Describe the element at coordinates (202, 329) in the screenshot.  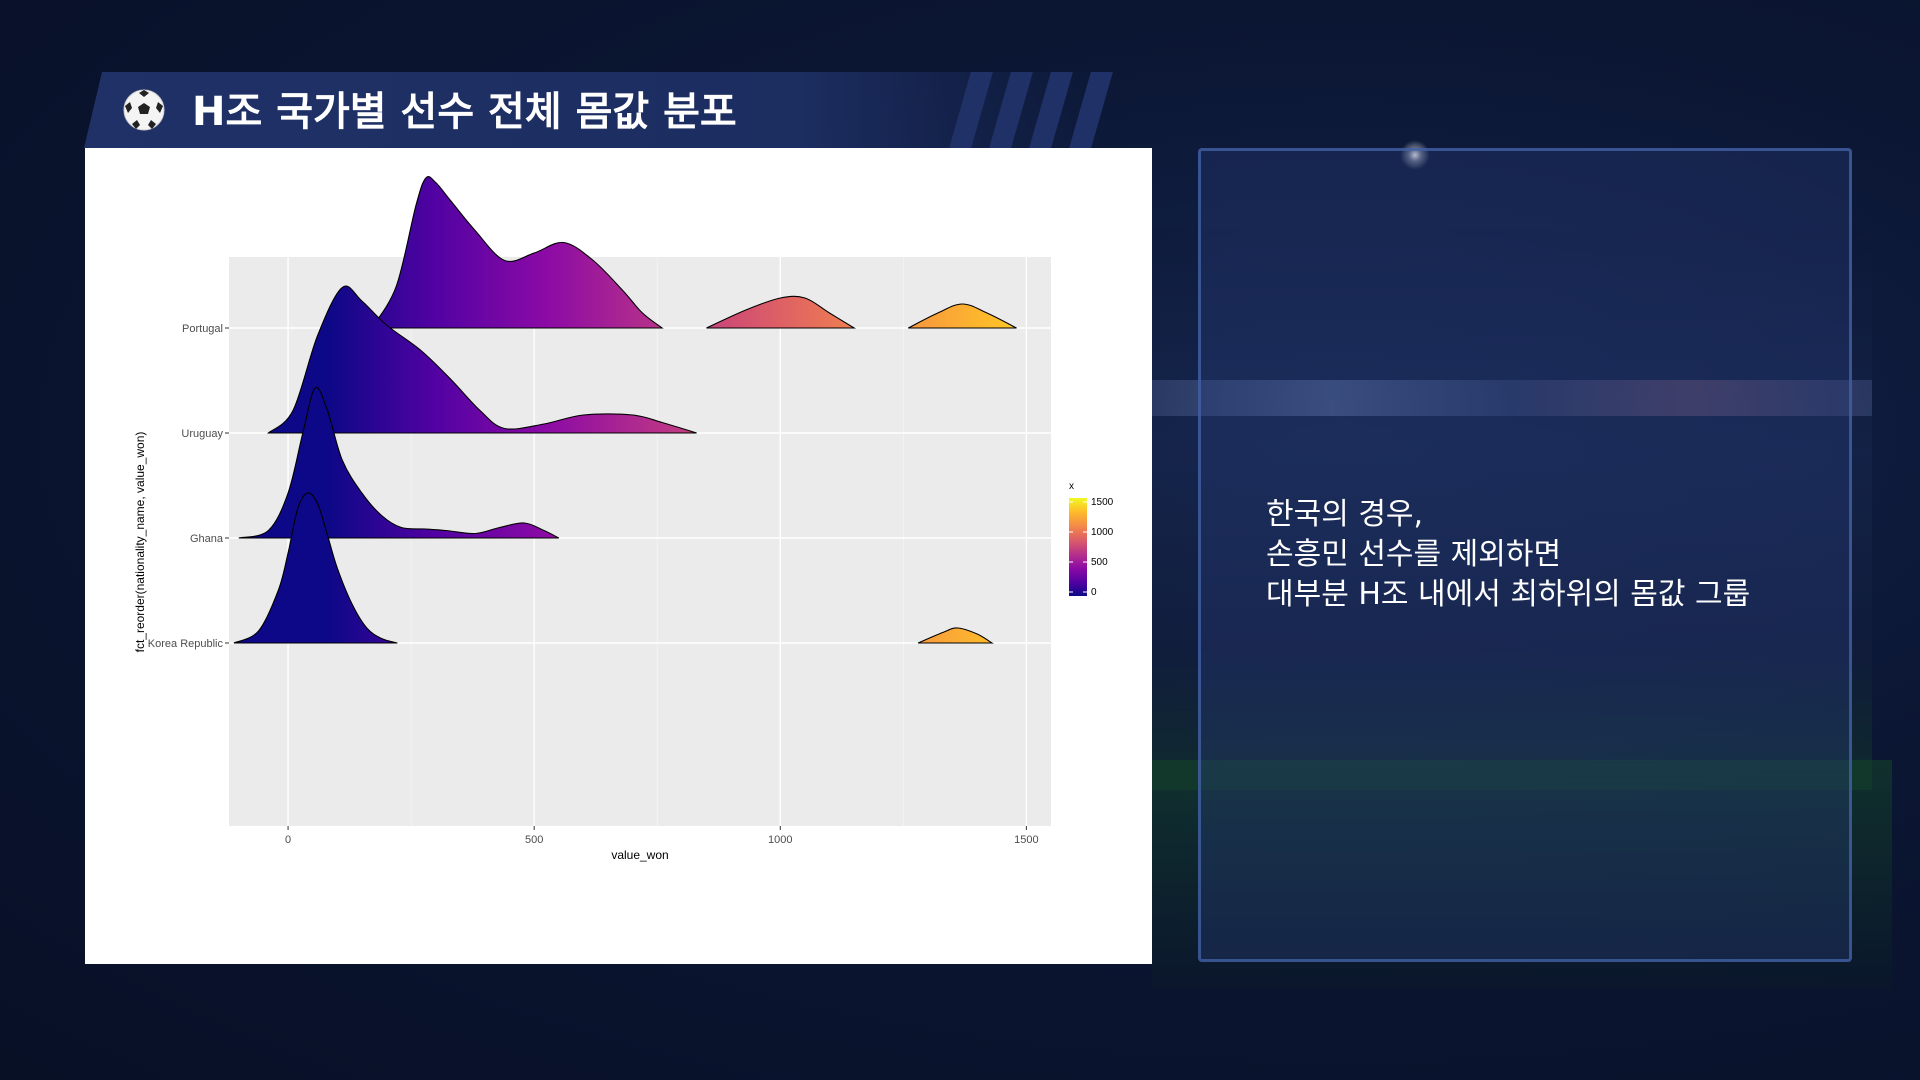
I see `y-tick-label: Portugal` at that location.